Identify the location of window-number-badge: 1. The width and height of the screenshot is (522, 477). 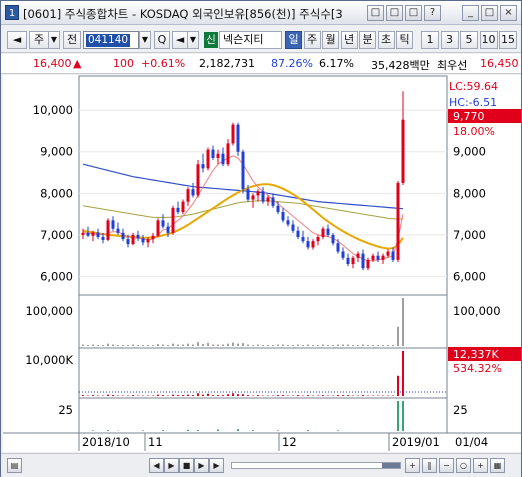
(12, 12).